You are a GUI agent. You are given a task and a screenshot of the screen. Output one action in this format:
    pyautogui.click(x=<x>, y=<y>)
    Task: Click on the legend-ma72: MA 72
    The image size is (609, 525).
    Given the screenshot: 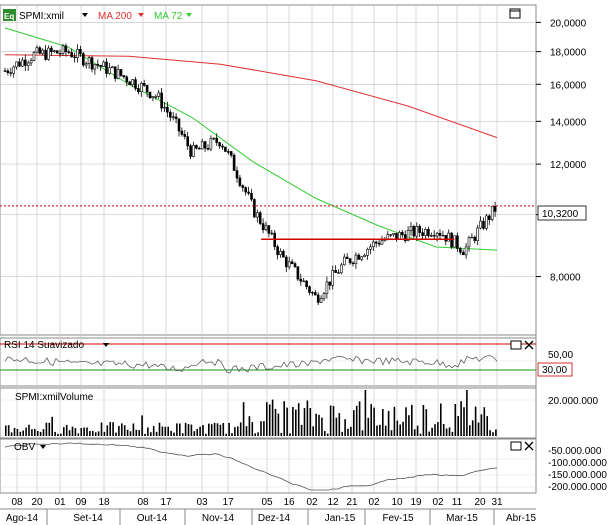 What is the action you would take?
    pyautogui.click(x=168, y=16)
    